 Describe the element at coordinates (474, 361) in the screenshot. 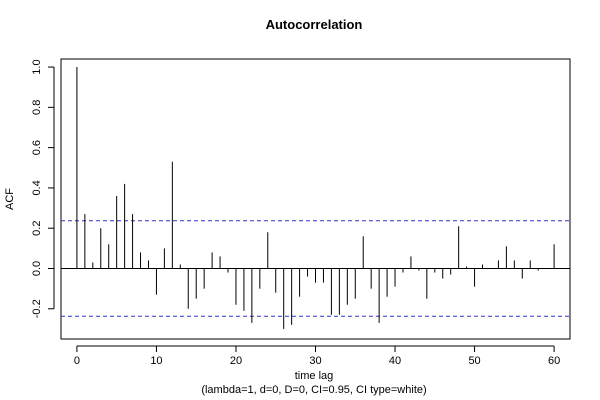

I see `x-tick-label: 50` at that location.